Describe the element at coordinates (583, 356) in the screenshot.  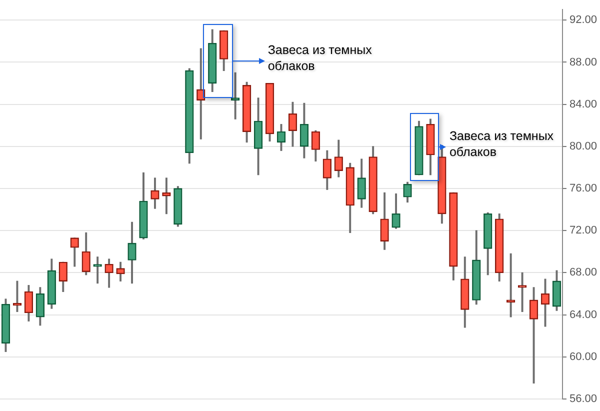
I see `y-tick-label: 60.00` at that location.